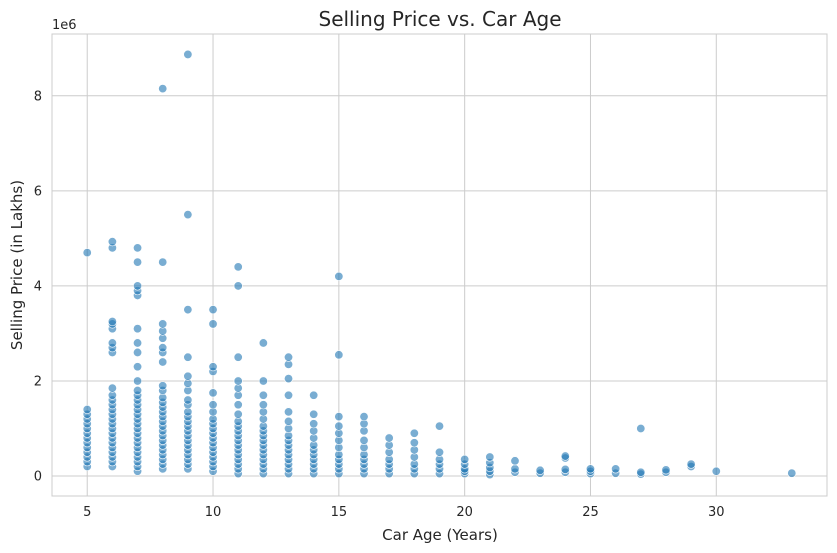 The image size is (837, 553). What do you see at coordinates (17, 265) in the screenshot?
I see `y-axis-label: Selling Price (in Lakhs)` at bounding box center [17, 265].